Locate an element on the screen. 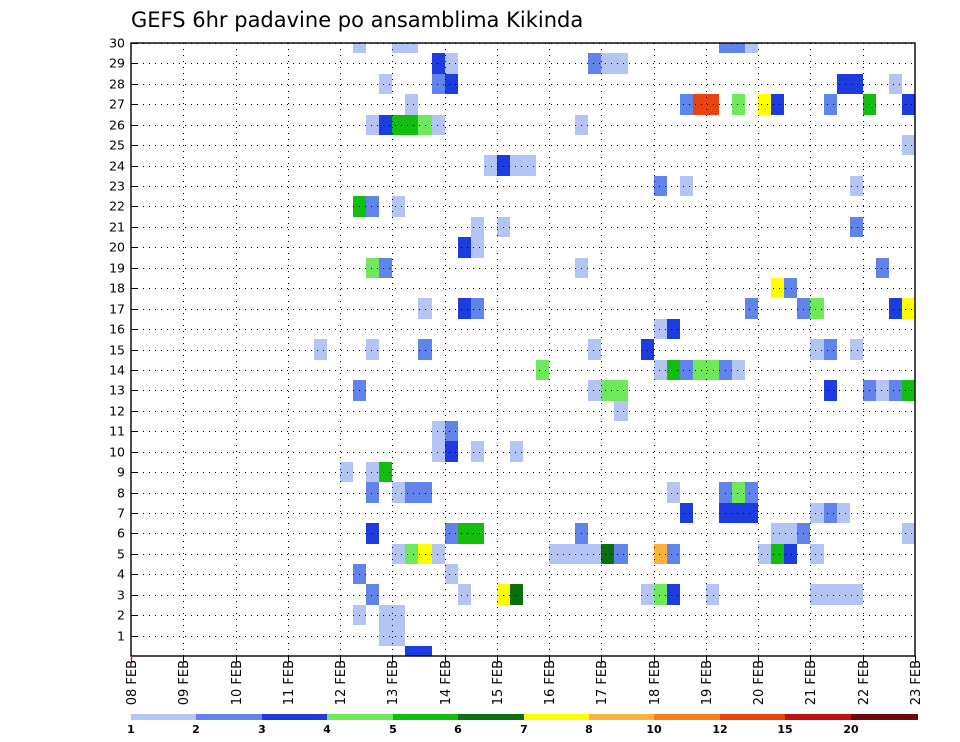 This screenshot has height=742, width=960. colorbar-label: 1 is located at coordinates (131, 729).